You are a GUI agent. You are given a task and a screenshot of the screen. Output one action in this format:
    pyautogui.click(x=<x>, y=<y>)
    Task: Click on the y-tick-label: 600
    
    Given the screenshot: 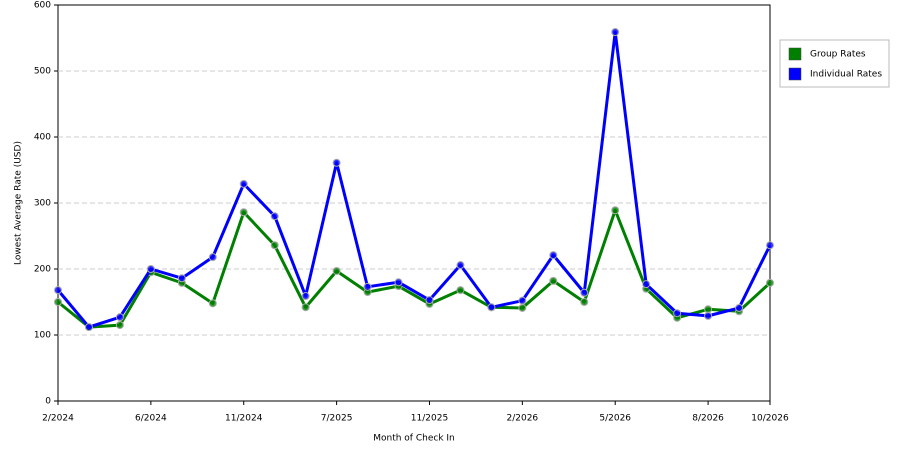 What is the action you would take?
    pyautogui.click(x=42, y=6)
    